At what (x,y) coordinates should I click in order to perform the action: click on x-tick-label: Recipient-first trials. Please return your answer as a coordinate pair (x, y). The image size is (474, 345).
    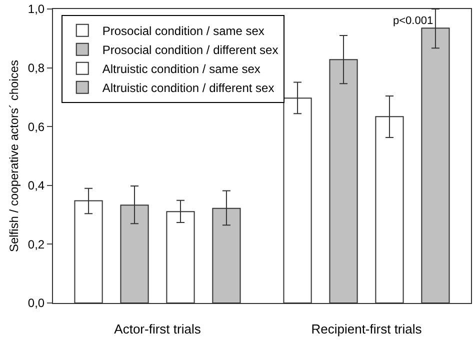
    Looking at the image, I should click on (366, 329).